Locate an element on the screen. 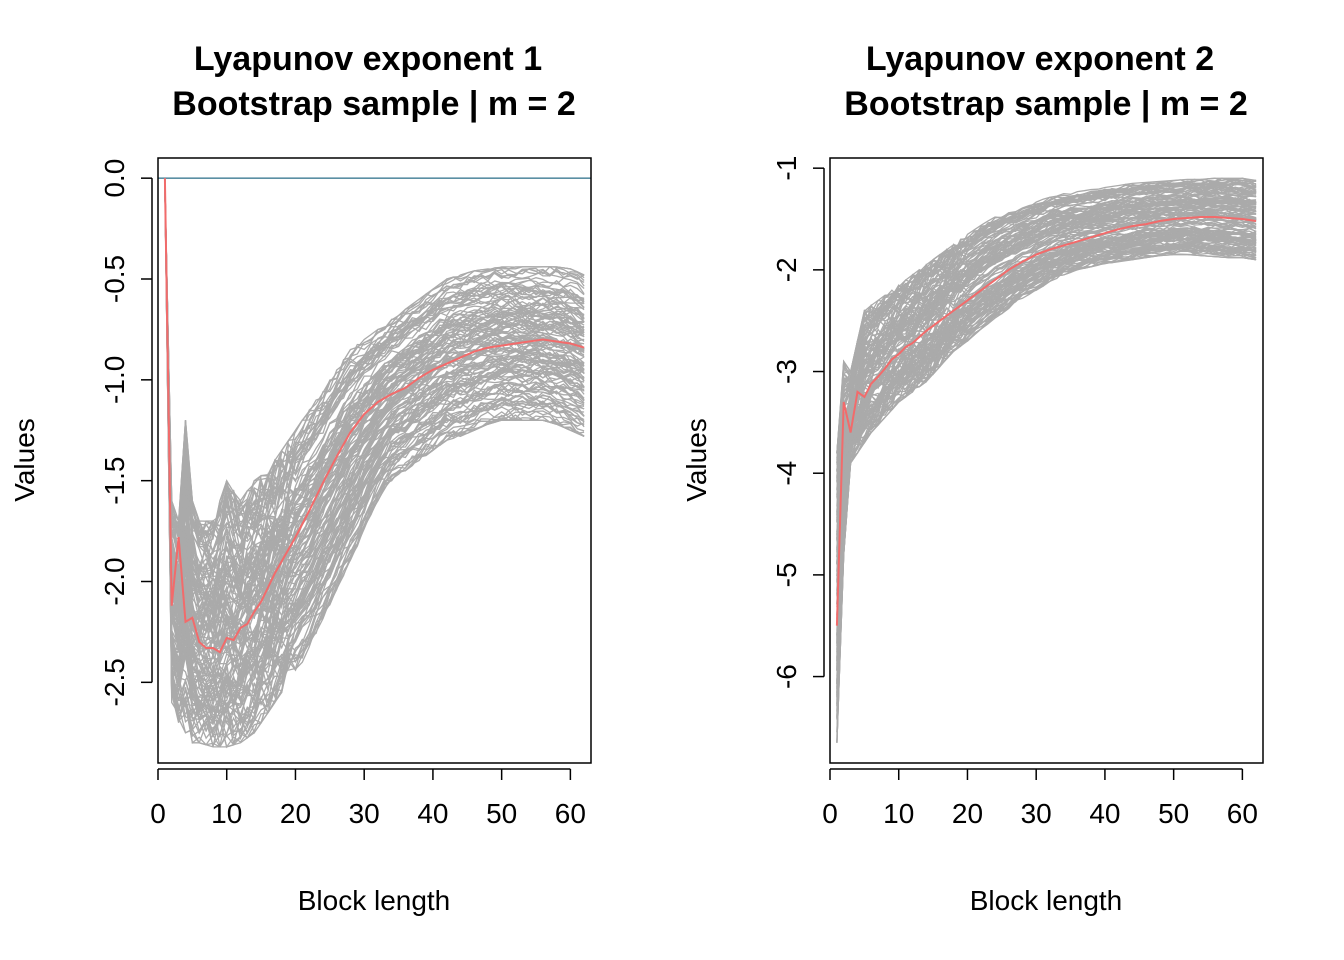 This screenshot has height=960, width=1344. y-tick-label: -4 is located at coordinates (786, 473).